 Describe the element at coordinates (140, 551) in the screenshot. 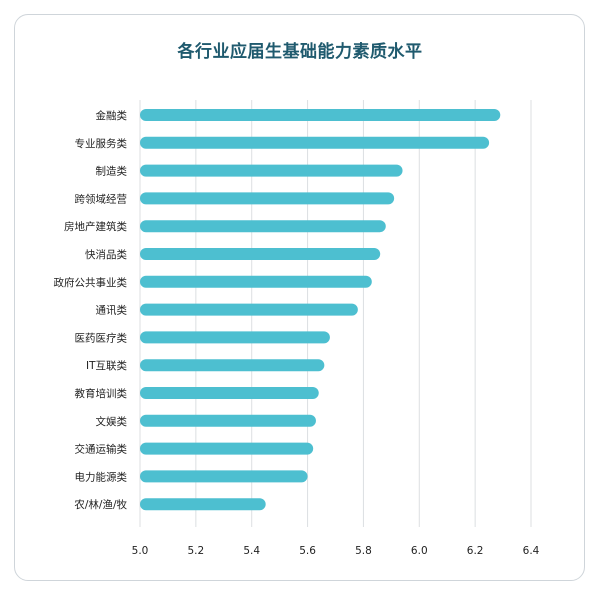

I see `x-tick-label: 5.0` at that location.